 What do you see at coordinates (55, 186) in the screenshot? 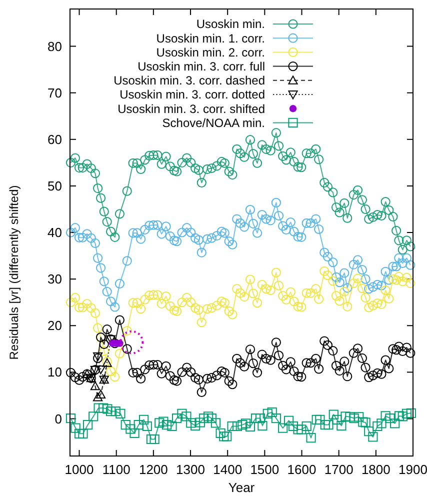
I see `y-tick-label: 50` at bounding box center [55, 186].